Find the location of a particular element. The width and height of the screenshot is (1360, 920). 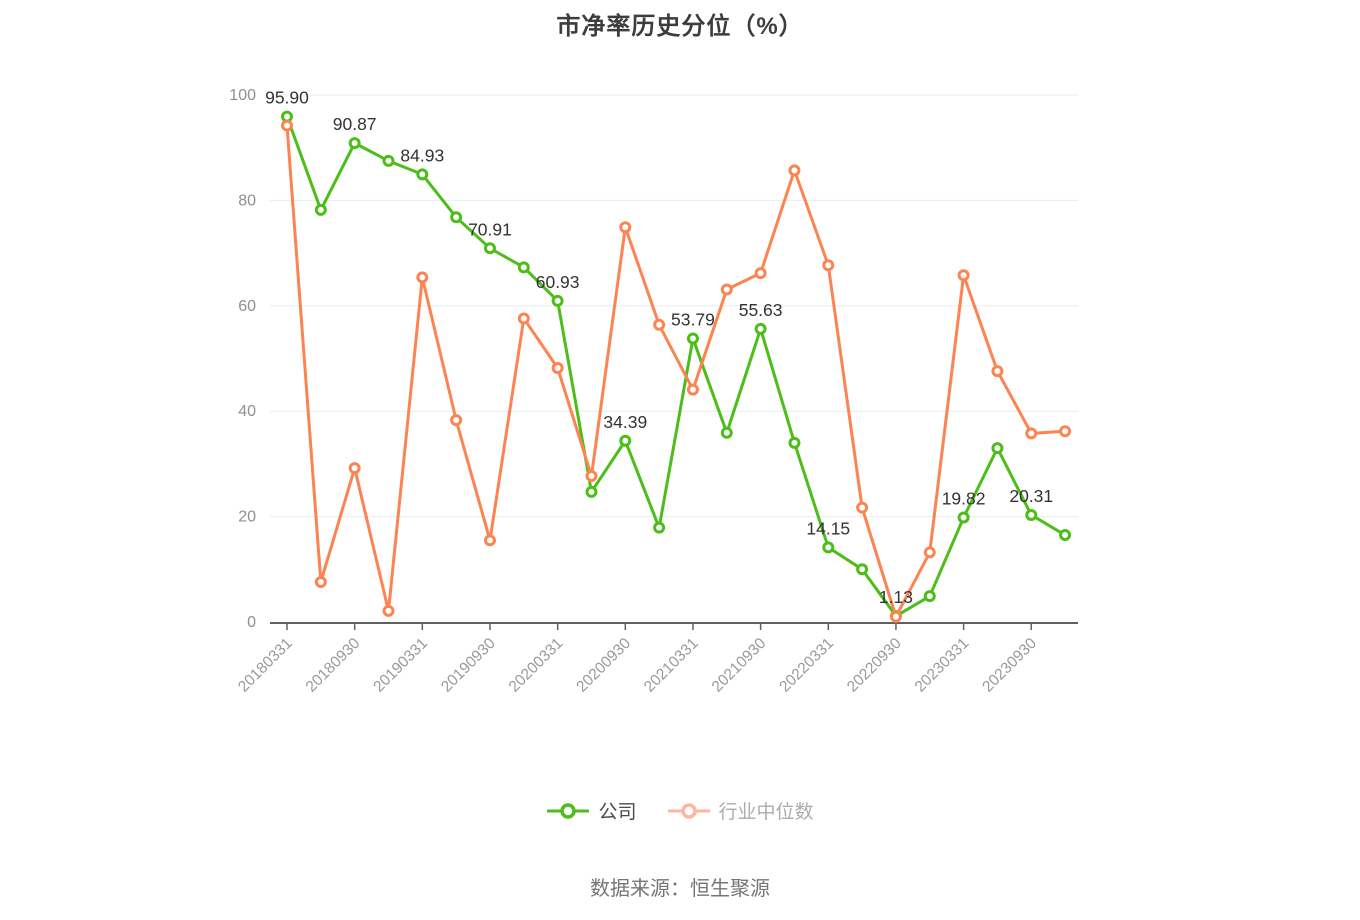

svg-text: 100 is located at coordinates (242, 95).